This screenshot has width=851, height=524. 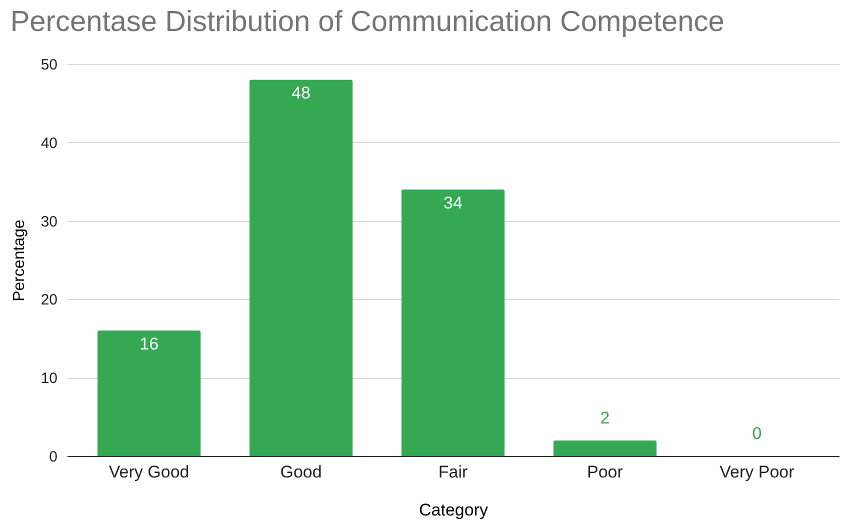 What do you see at coordinates (605, 418) in the screenshot?
I see `data-label: 2` at bounding box center [605, 418].